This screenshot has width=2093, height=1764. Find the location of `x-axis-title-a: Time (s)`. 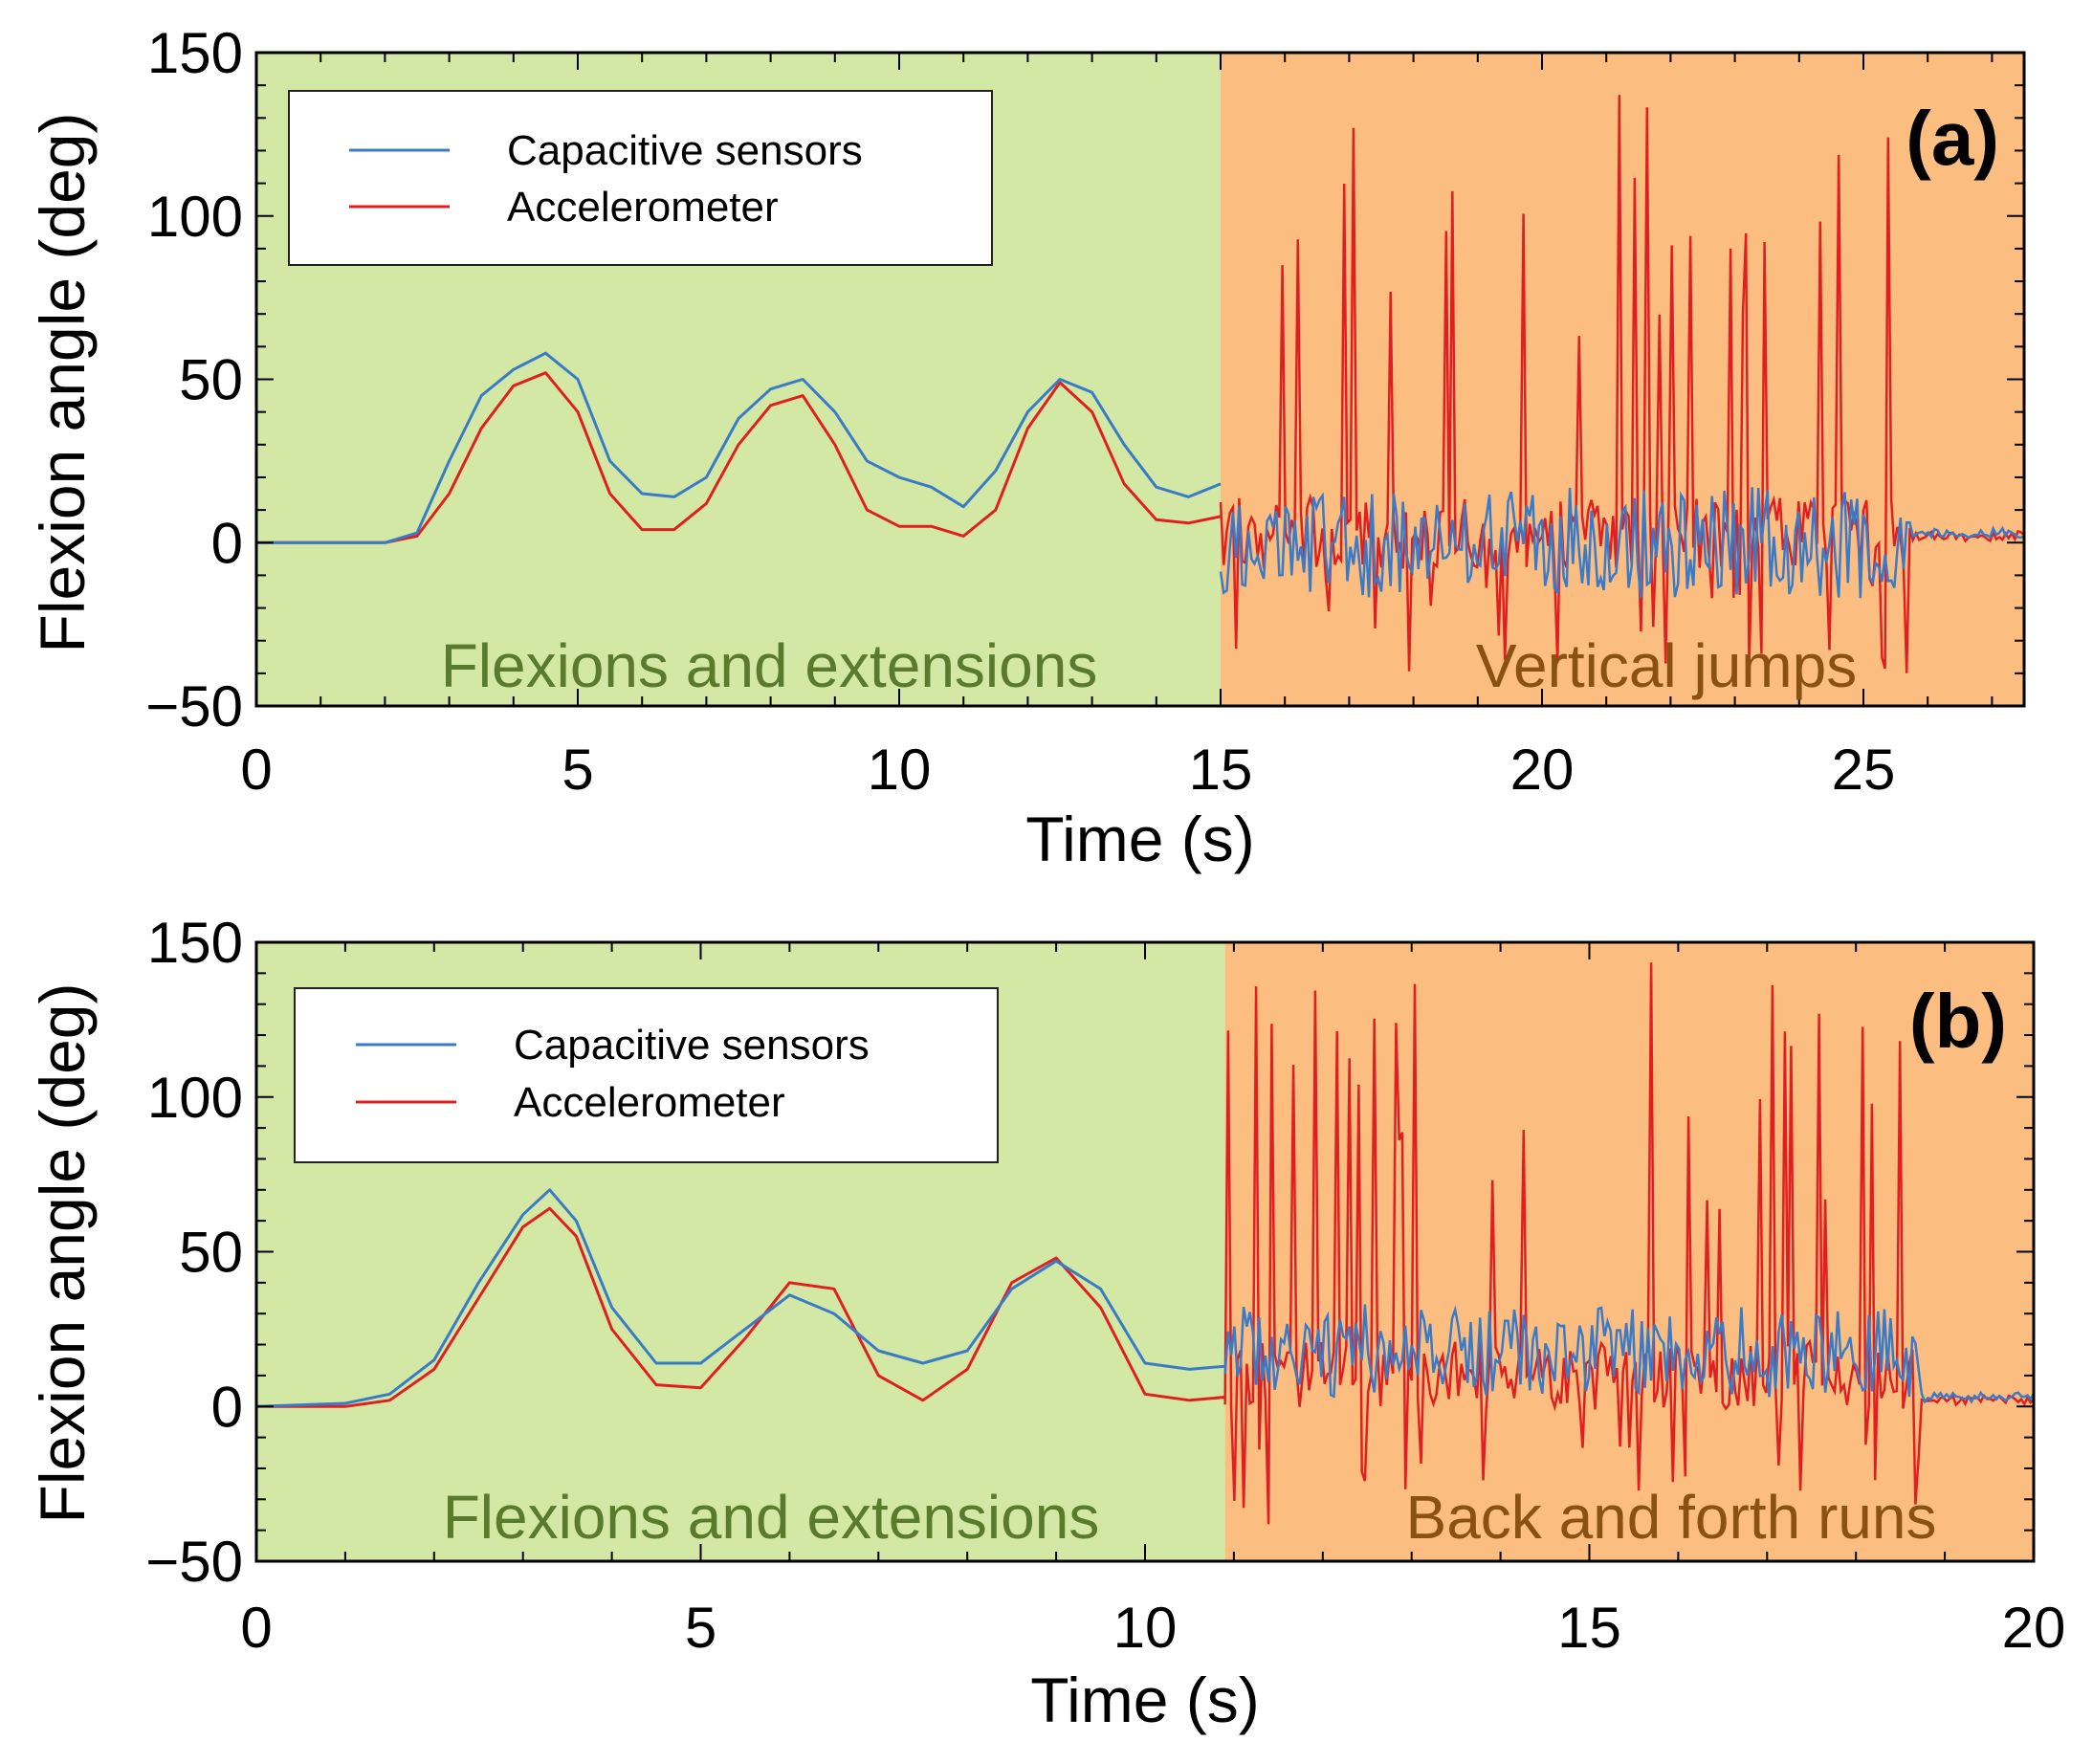

x-axis-title-a: Time (s) is located at coordinates (1140, 839).